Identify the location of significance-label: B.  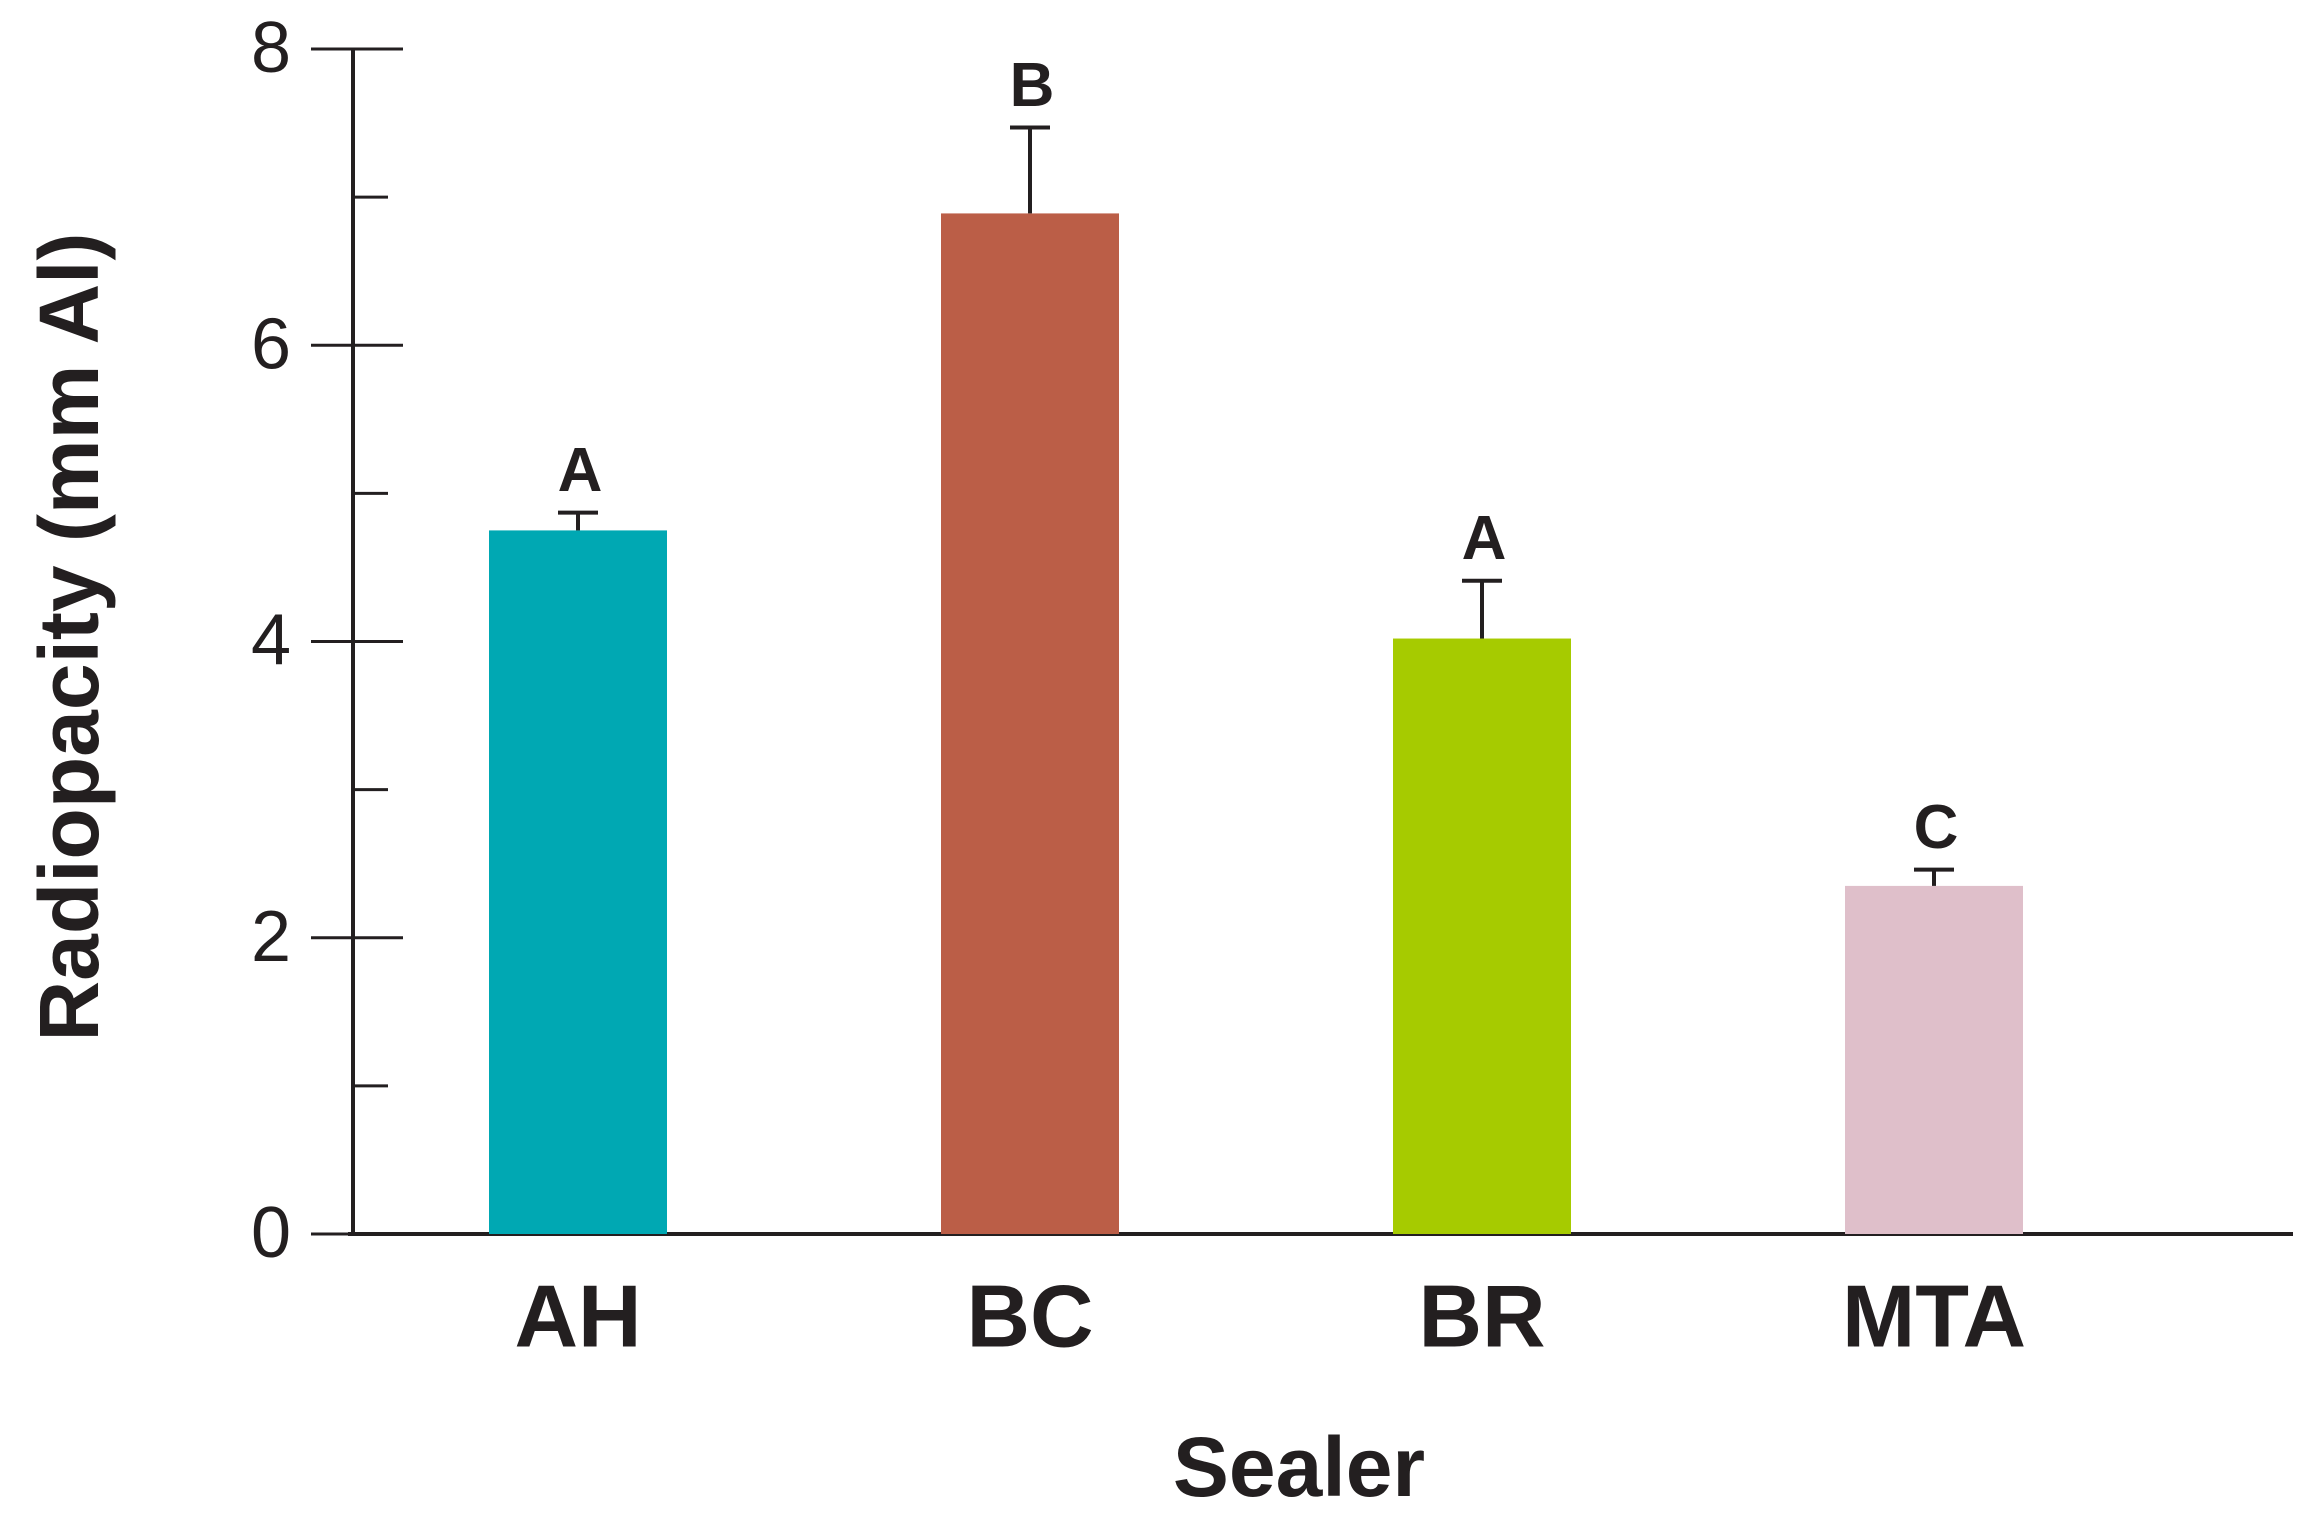
(1032, 85).